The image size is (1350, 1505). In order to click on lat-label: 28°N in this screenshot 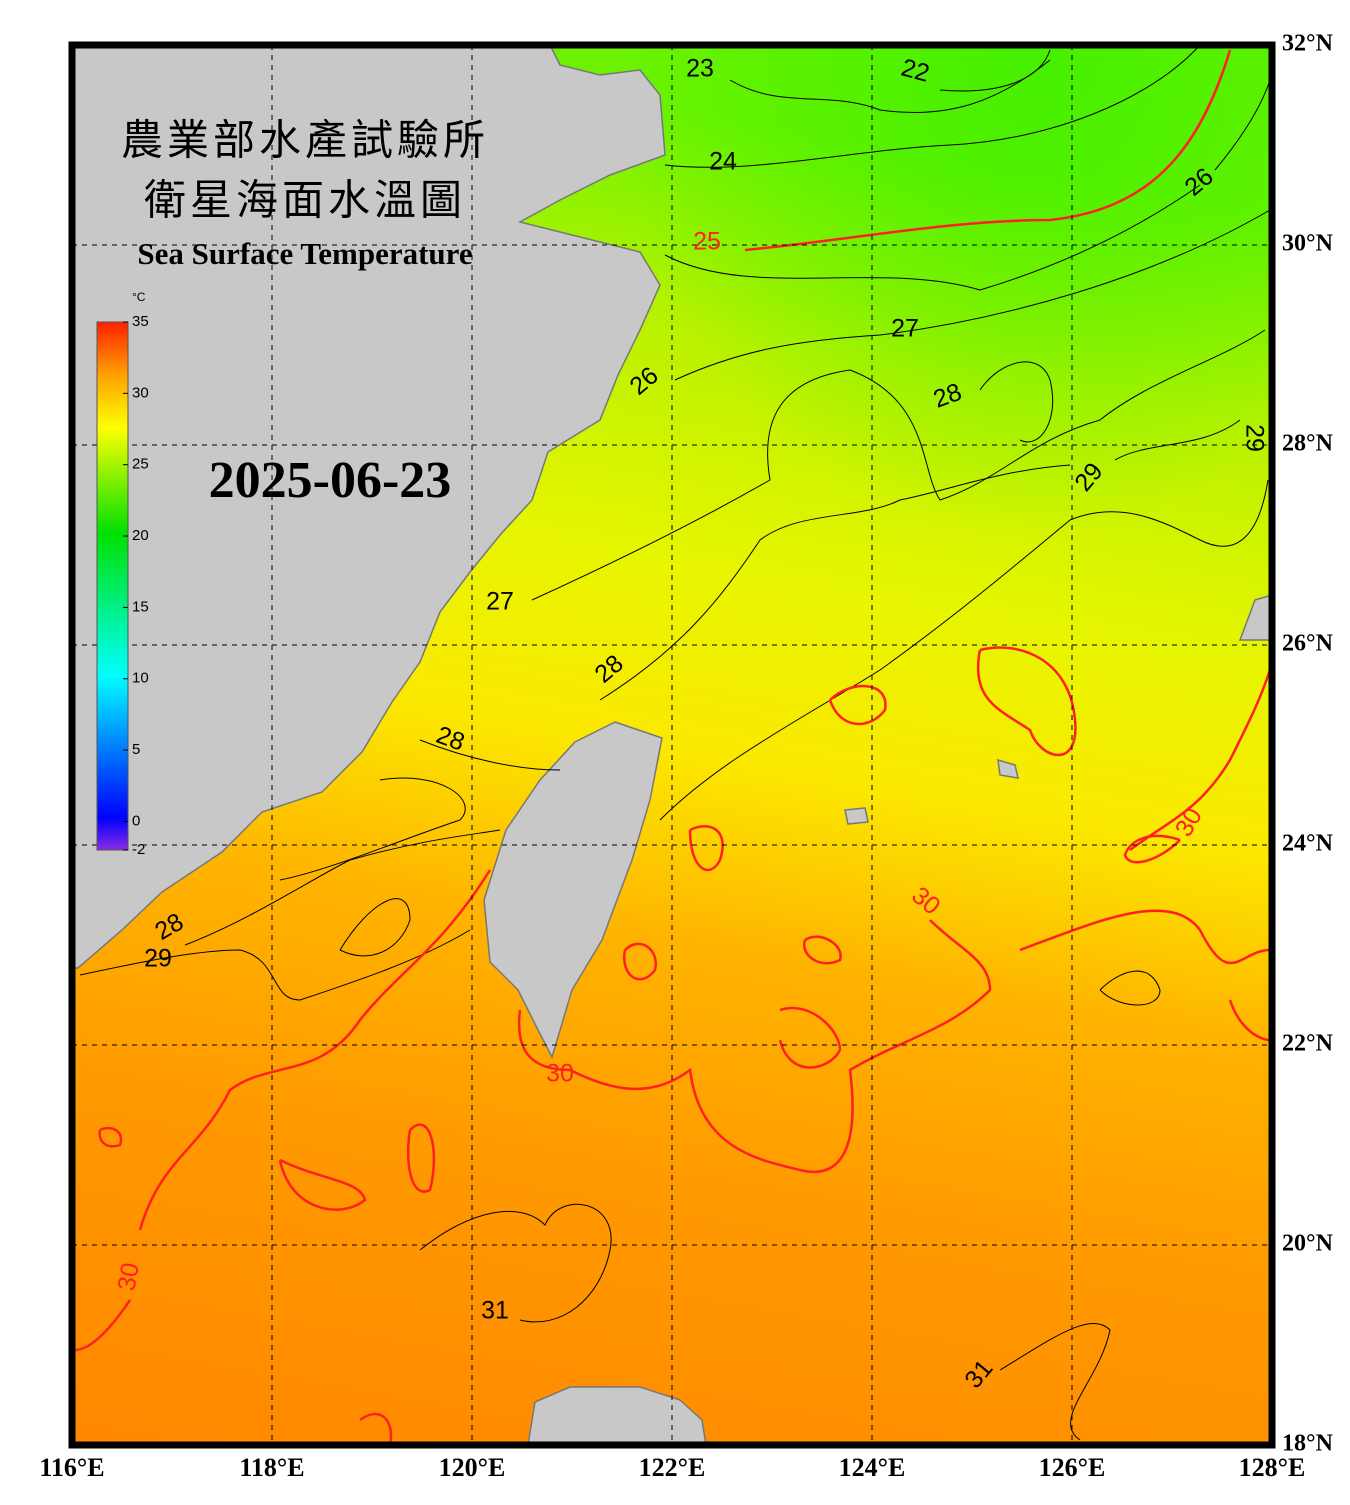, I will do `click(1308, 444)`.